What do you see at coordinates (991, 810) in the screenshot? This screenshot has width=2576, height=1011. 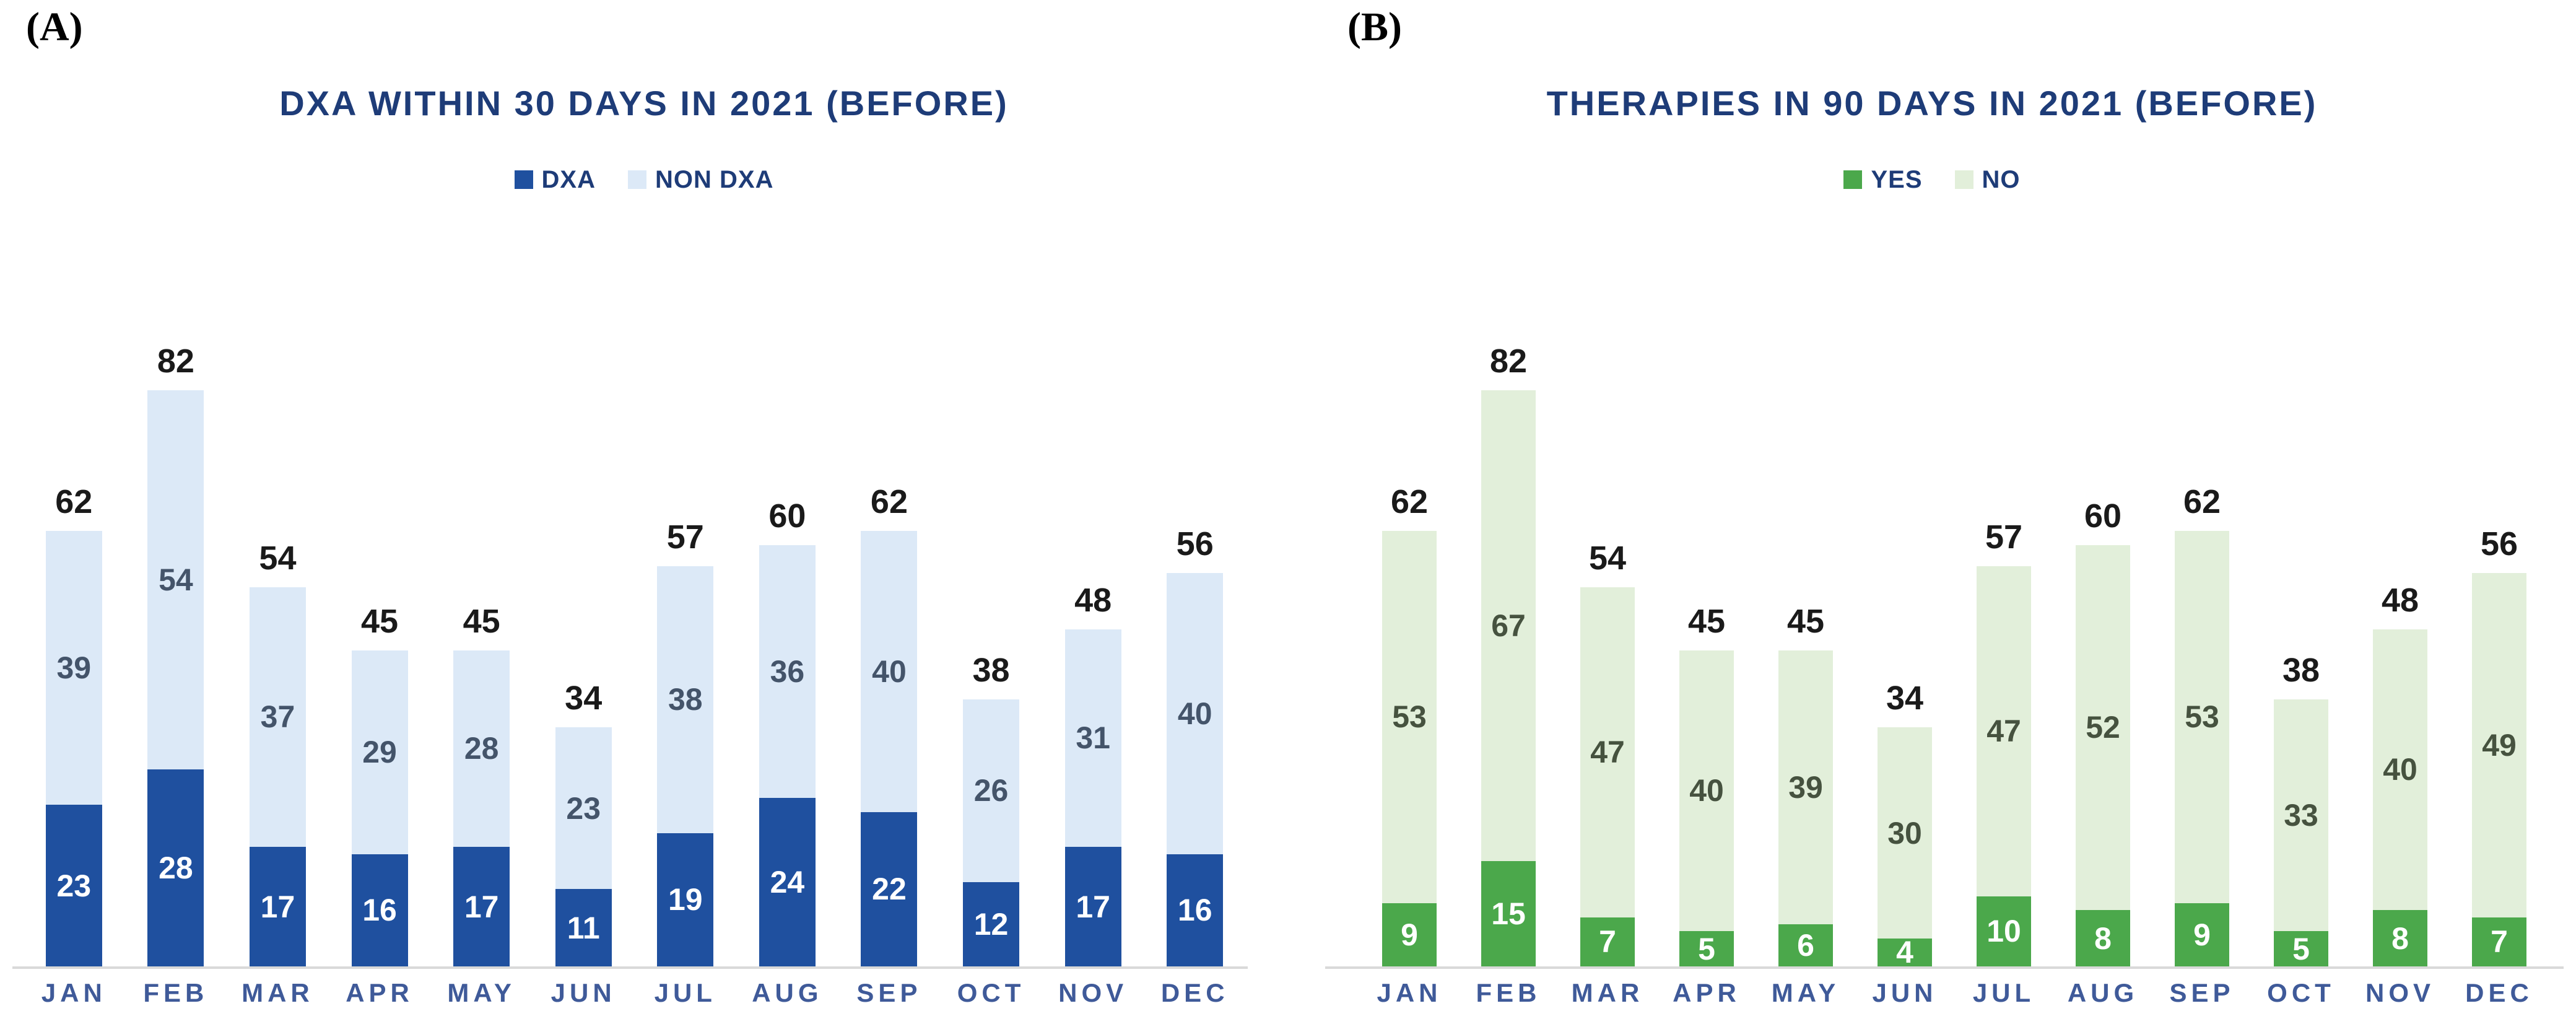 I see `bar-group-oct: 12 26 38` at bounding box center [991, 810].